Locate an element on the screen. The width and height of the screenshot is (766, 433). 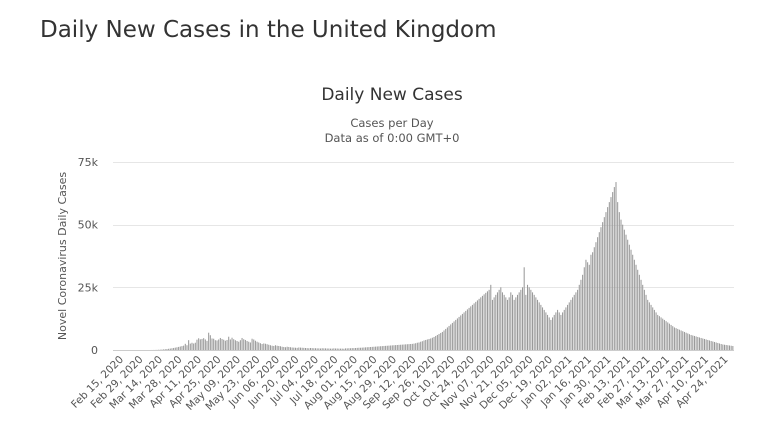
chart-subtitle-line-1: Cases per Day is located at coordinates (391, 123).